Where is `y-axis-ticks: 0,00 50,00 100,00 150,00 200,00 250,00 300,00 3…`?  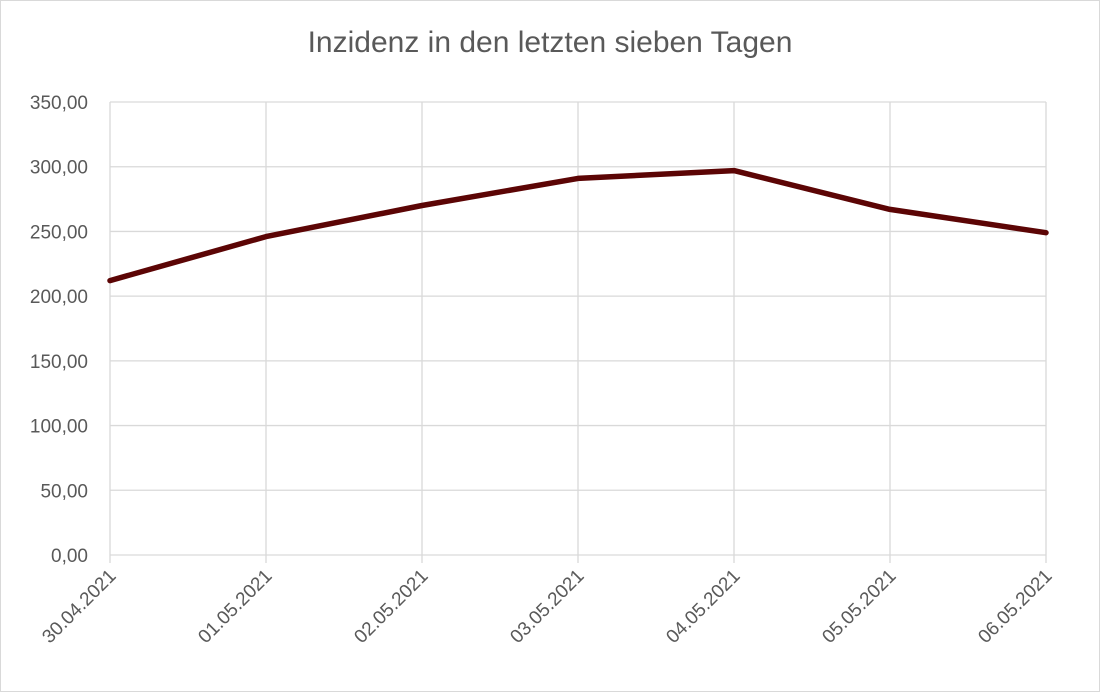
y-axis-ticks: 0,00 50,00 100,00 150,00 200,00 250,00 300,00 3… is located at coordinates (59, 330).